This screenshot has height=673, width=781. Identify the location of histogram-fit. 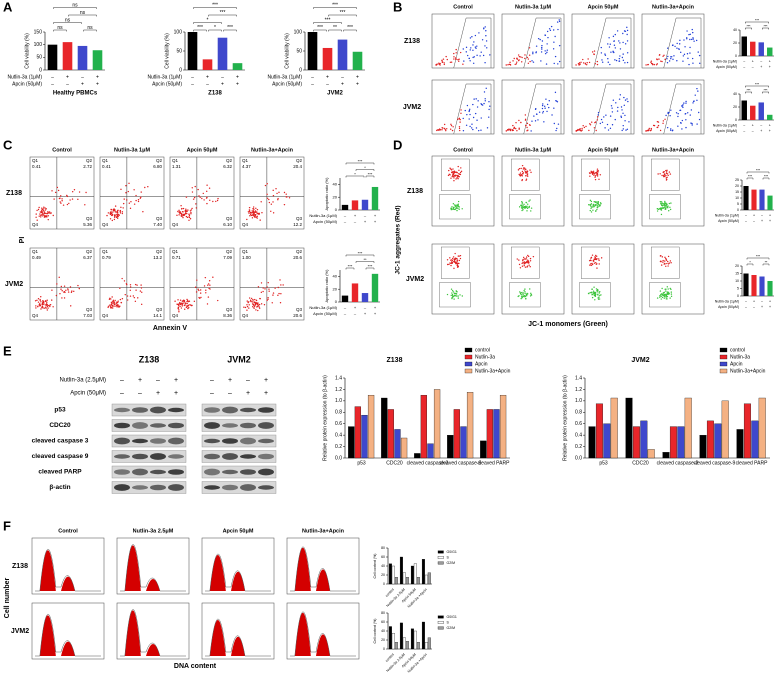
(153, 568).